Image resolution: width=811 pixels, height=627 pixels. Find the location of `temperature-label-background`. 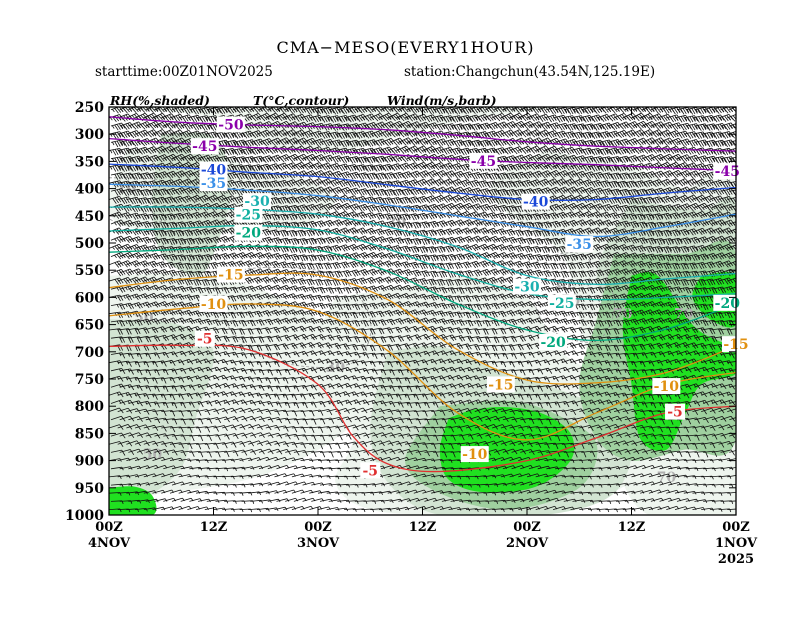

temperature-label-background is located at coordinates (204, 338).